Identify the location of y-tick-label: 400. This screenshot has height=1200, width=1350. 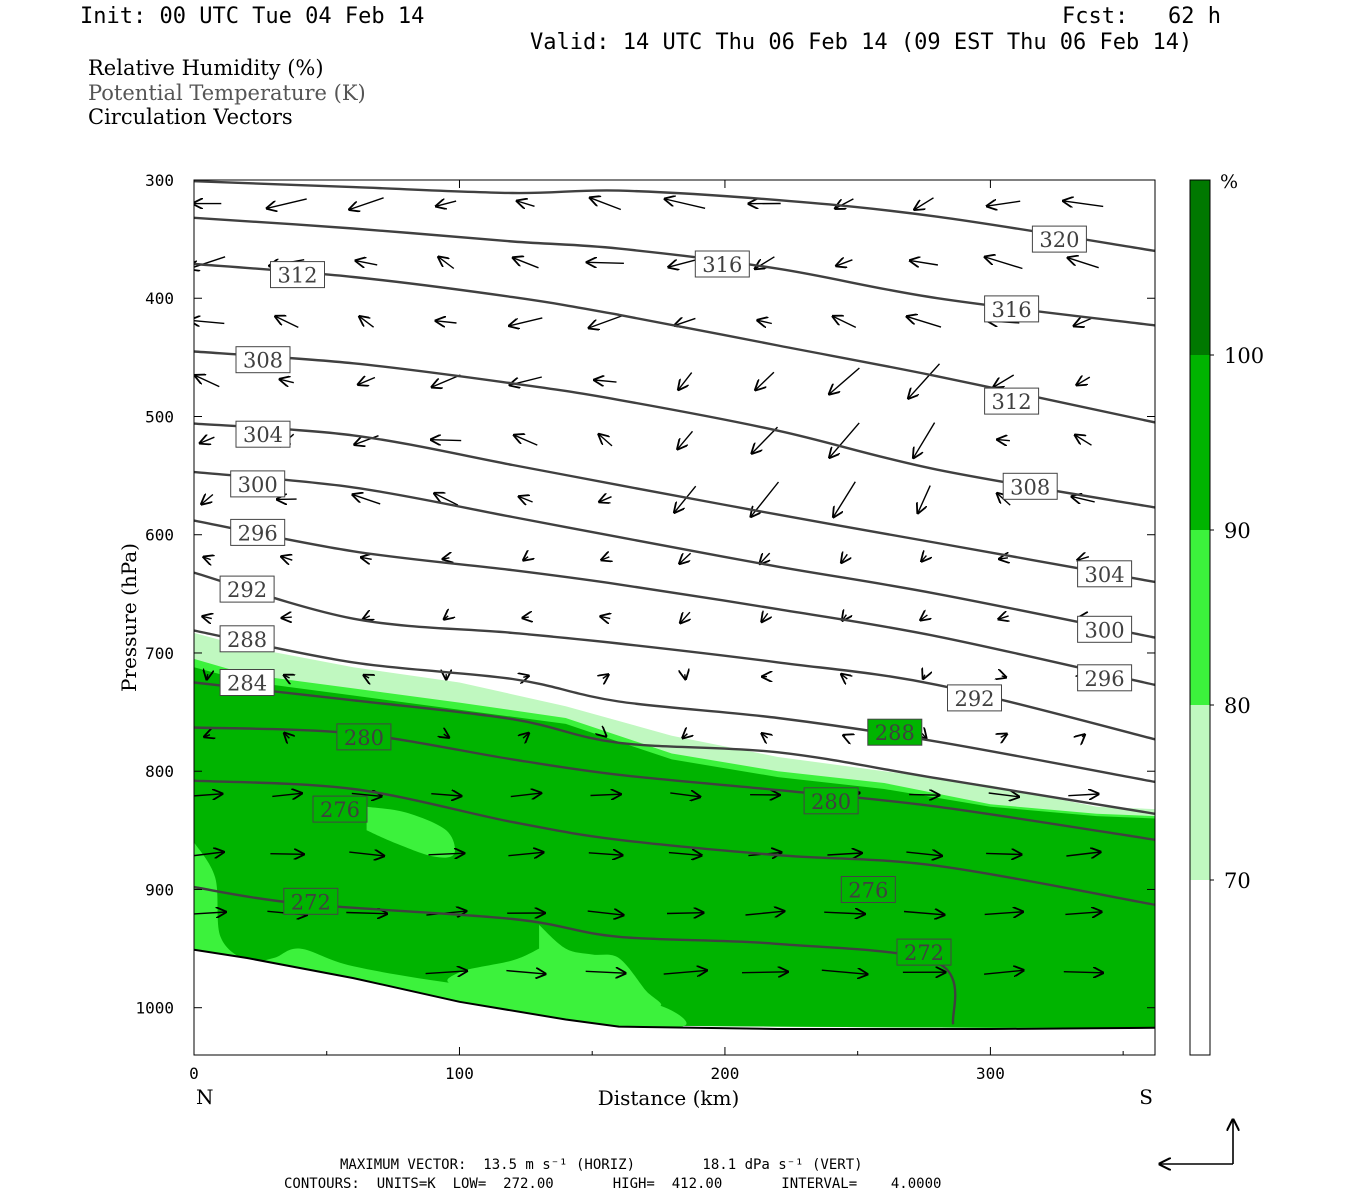
(159, 298).